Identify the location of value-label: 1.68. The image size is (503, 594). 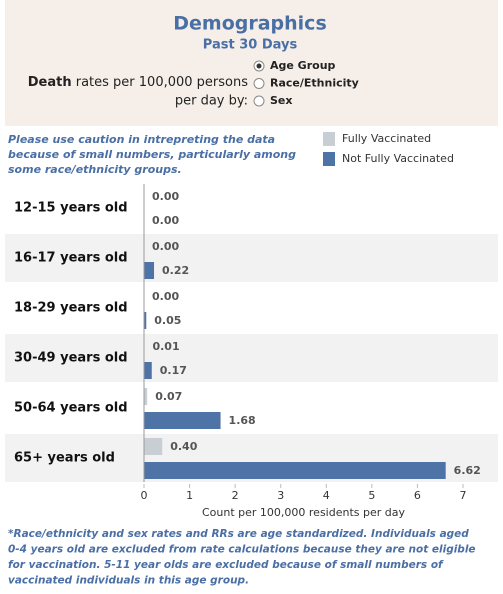
(242, 420).